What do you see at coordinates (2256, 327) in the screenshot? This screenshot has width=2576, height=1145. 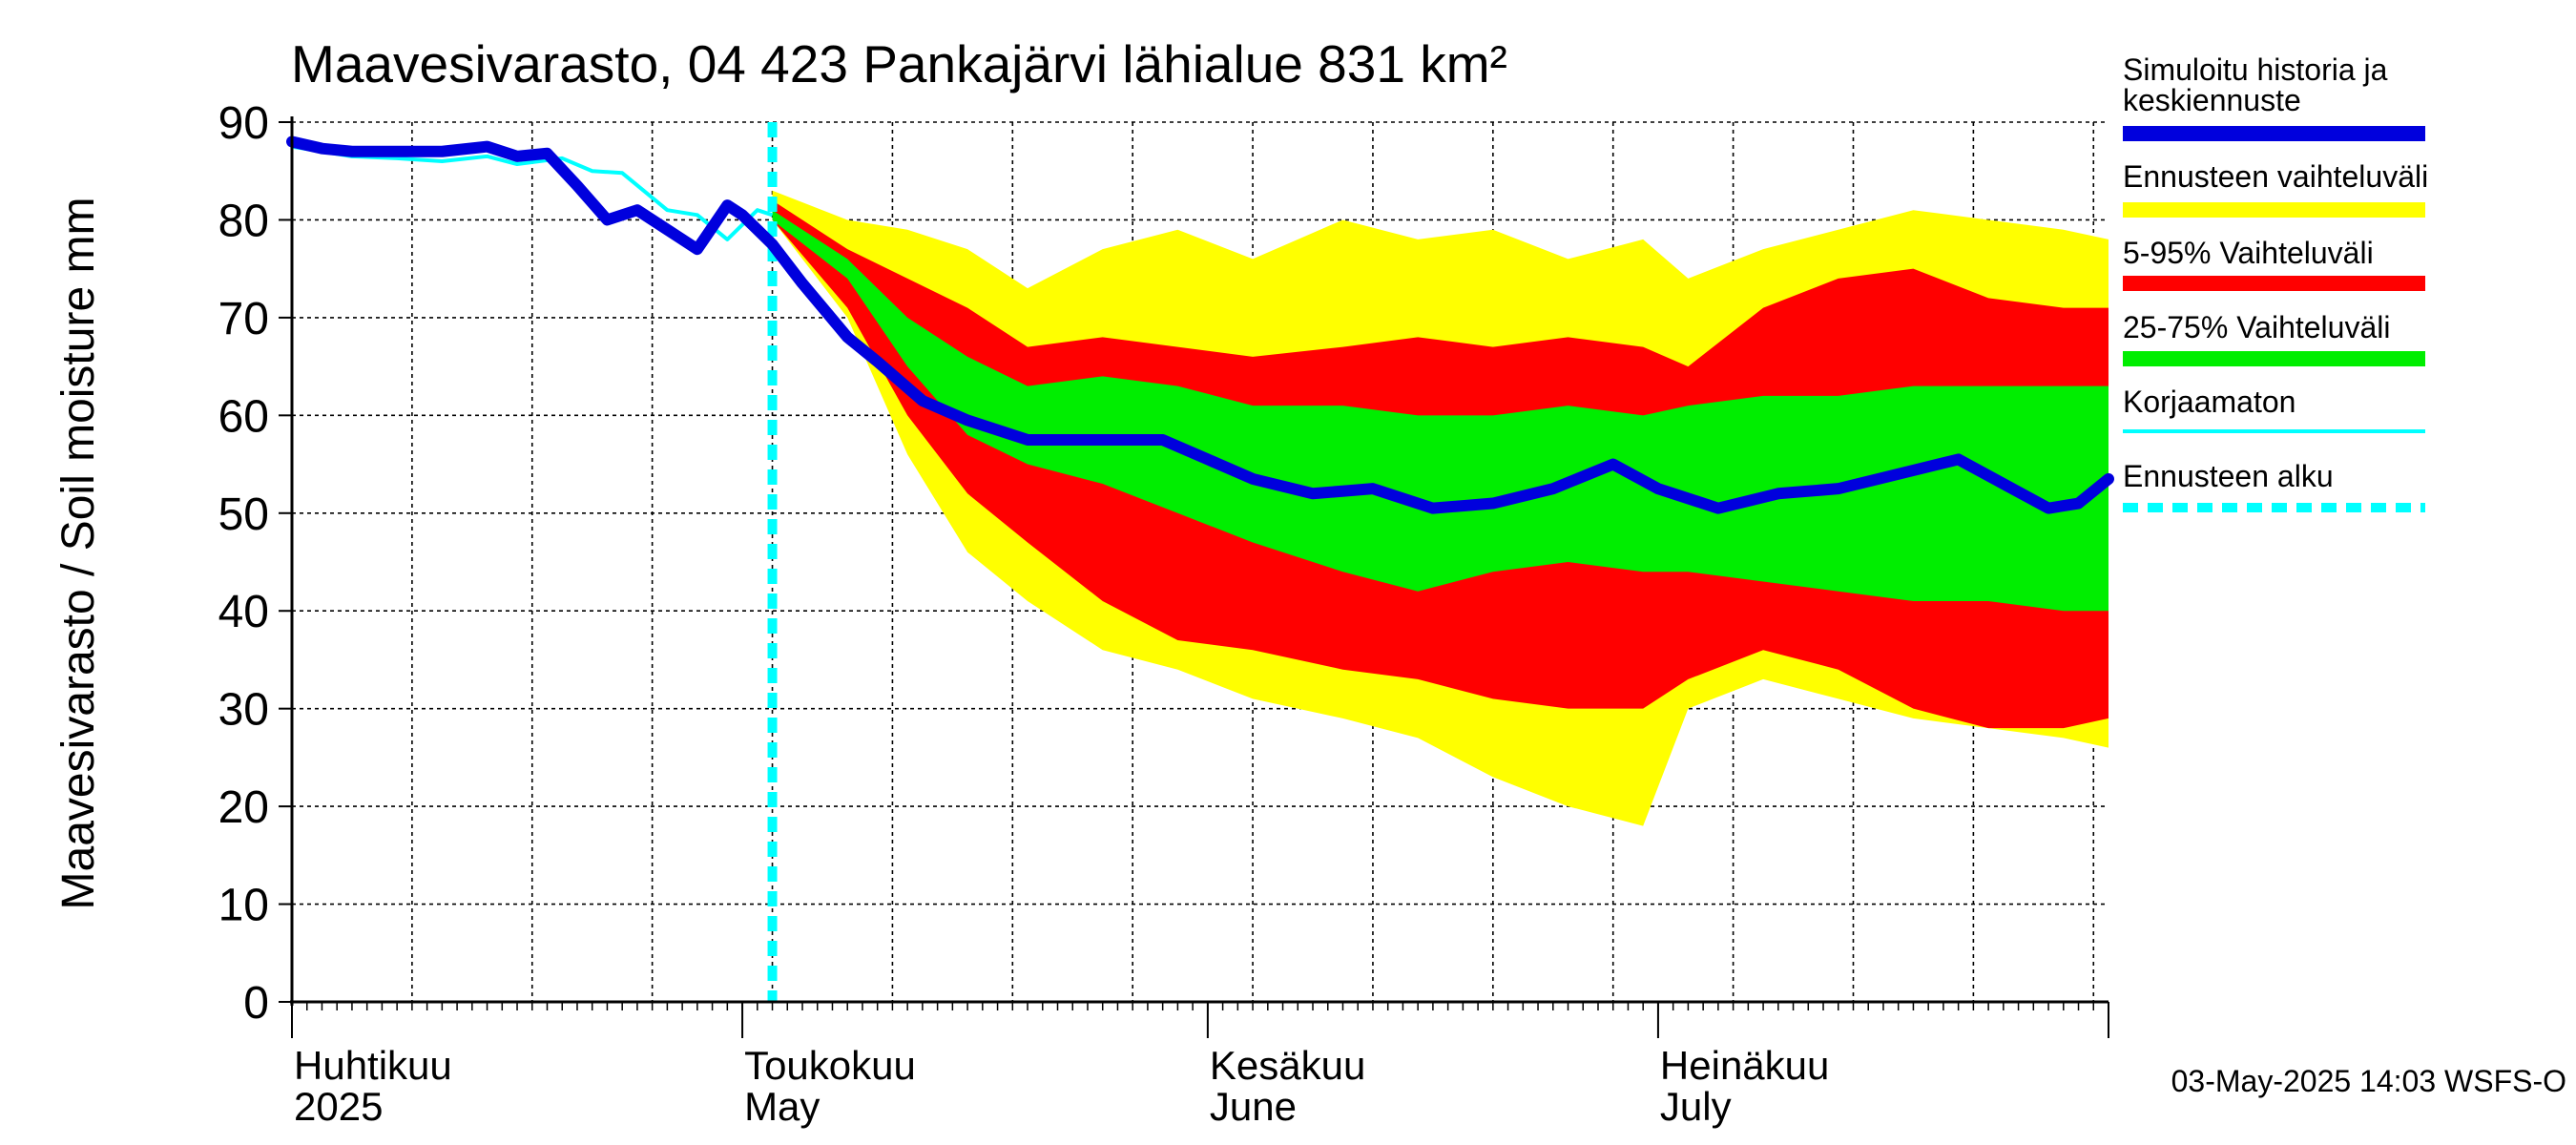 I see `legend-label: 25-75% Vaihteluväli` at bounding box center [2256, 327].